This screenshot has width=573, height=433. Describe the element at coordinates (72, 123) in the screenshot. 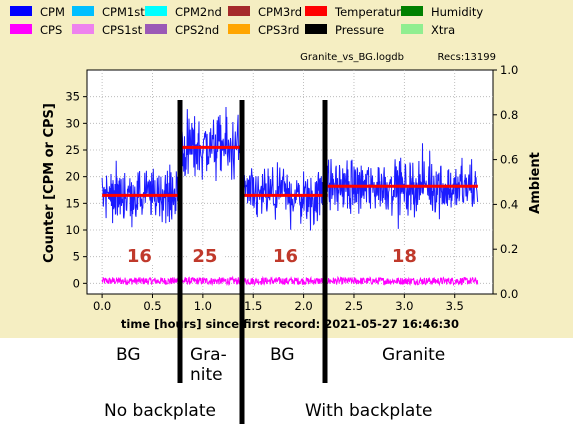

I see `y-left-tick-label-6: 30` at that location.